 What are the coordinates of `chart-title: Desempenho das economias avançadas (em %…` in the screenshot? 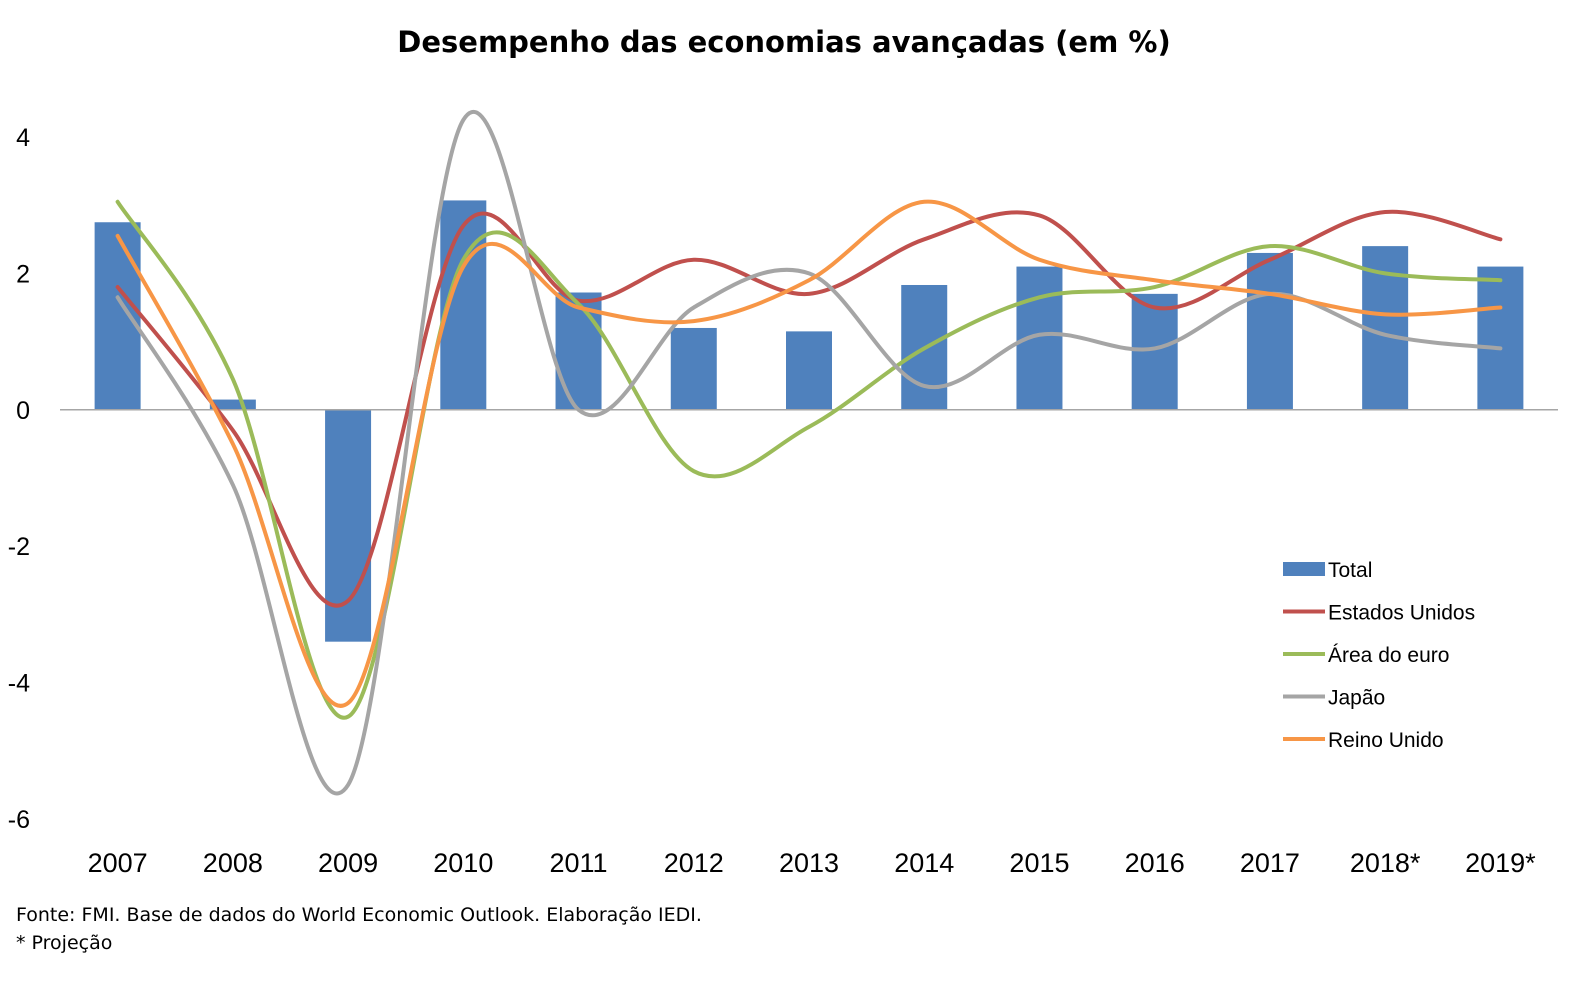 It's located at (783, 42).